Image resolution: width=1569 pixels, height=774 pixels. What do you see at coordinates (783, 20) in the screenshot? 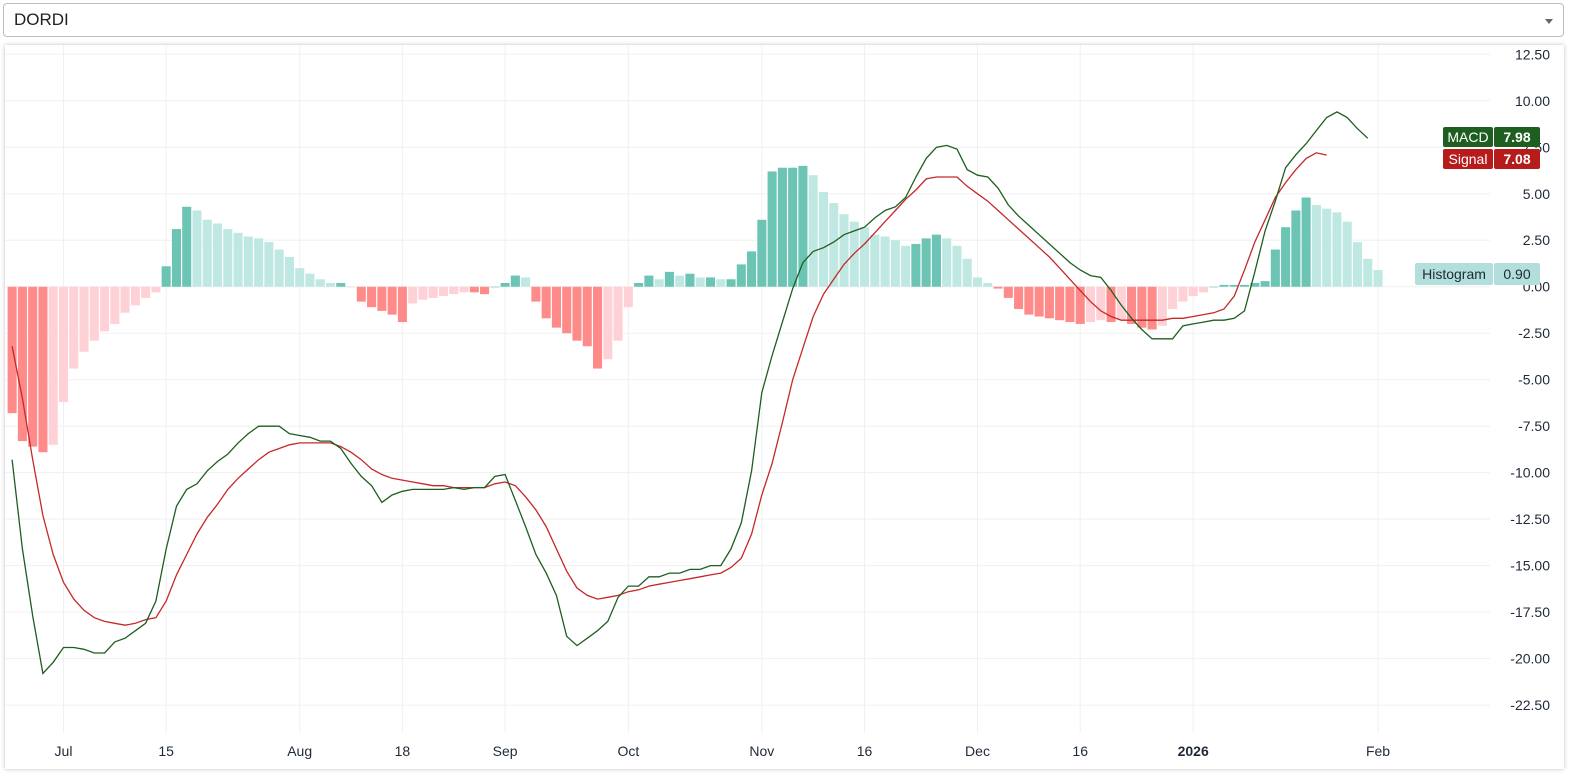
I see `symbol-select: DORDI` at bounding box center [783, 20].